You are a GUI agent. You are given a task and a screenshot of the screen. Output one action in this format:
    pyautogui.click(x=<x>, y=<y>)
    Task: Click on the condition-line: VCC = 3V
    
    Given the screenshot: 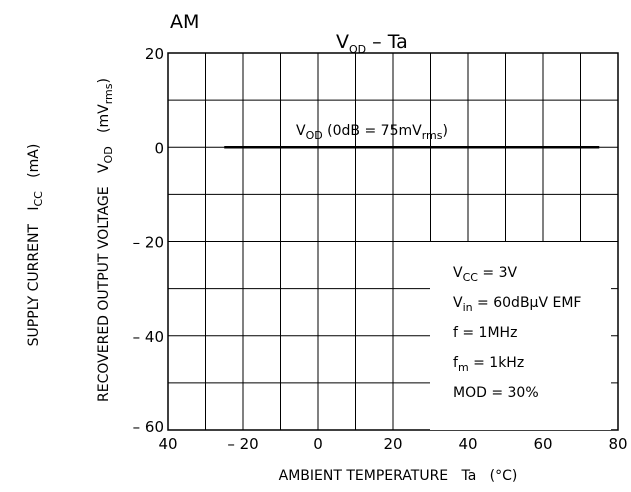 What is the action you would take?
    pyautogui.click(x=485, y=274)
    